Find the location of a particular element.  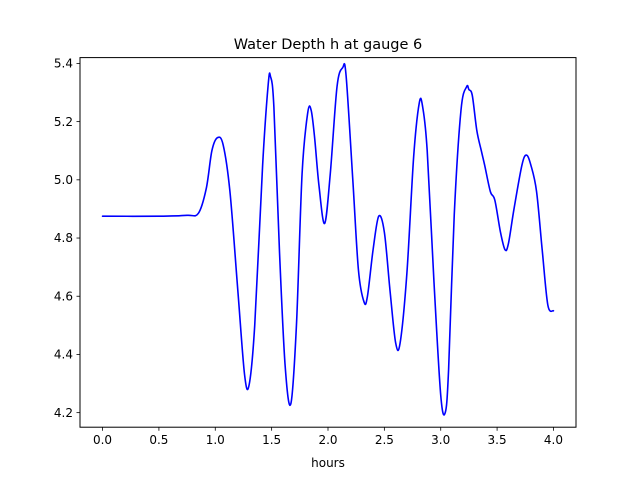

x-tick-label: 2.0 is located at coordinates (327, 440).